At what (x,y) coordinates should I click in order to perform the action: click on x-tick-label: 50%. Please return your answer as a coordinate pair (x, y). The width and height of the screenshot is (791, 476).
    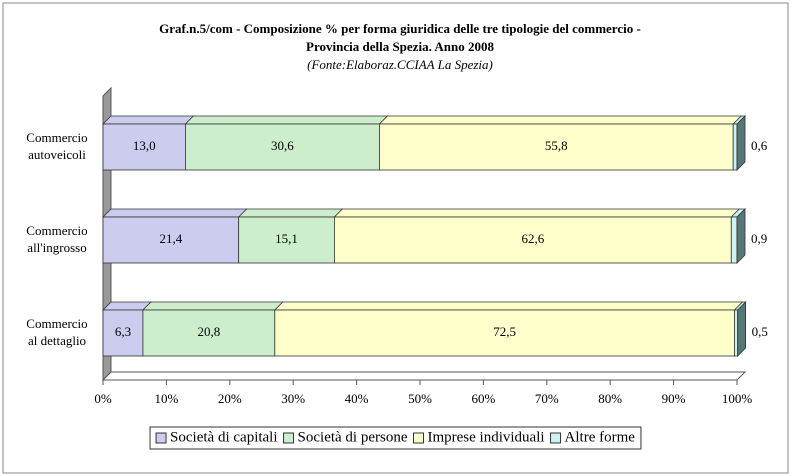
    Looking at the image, I should click on (420, 398).